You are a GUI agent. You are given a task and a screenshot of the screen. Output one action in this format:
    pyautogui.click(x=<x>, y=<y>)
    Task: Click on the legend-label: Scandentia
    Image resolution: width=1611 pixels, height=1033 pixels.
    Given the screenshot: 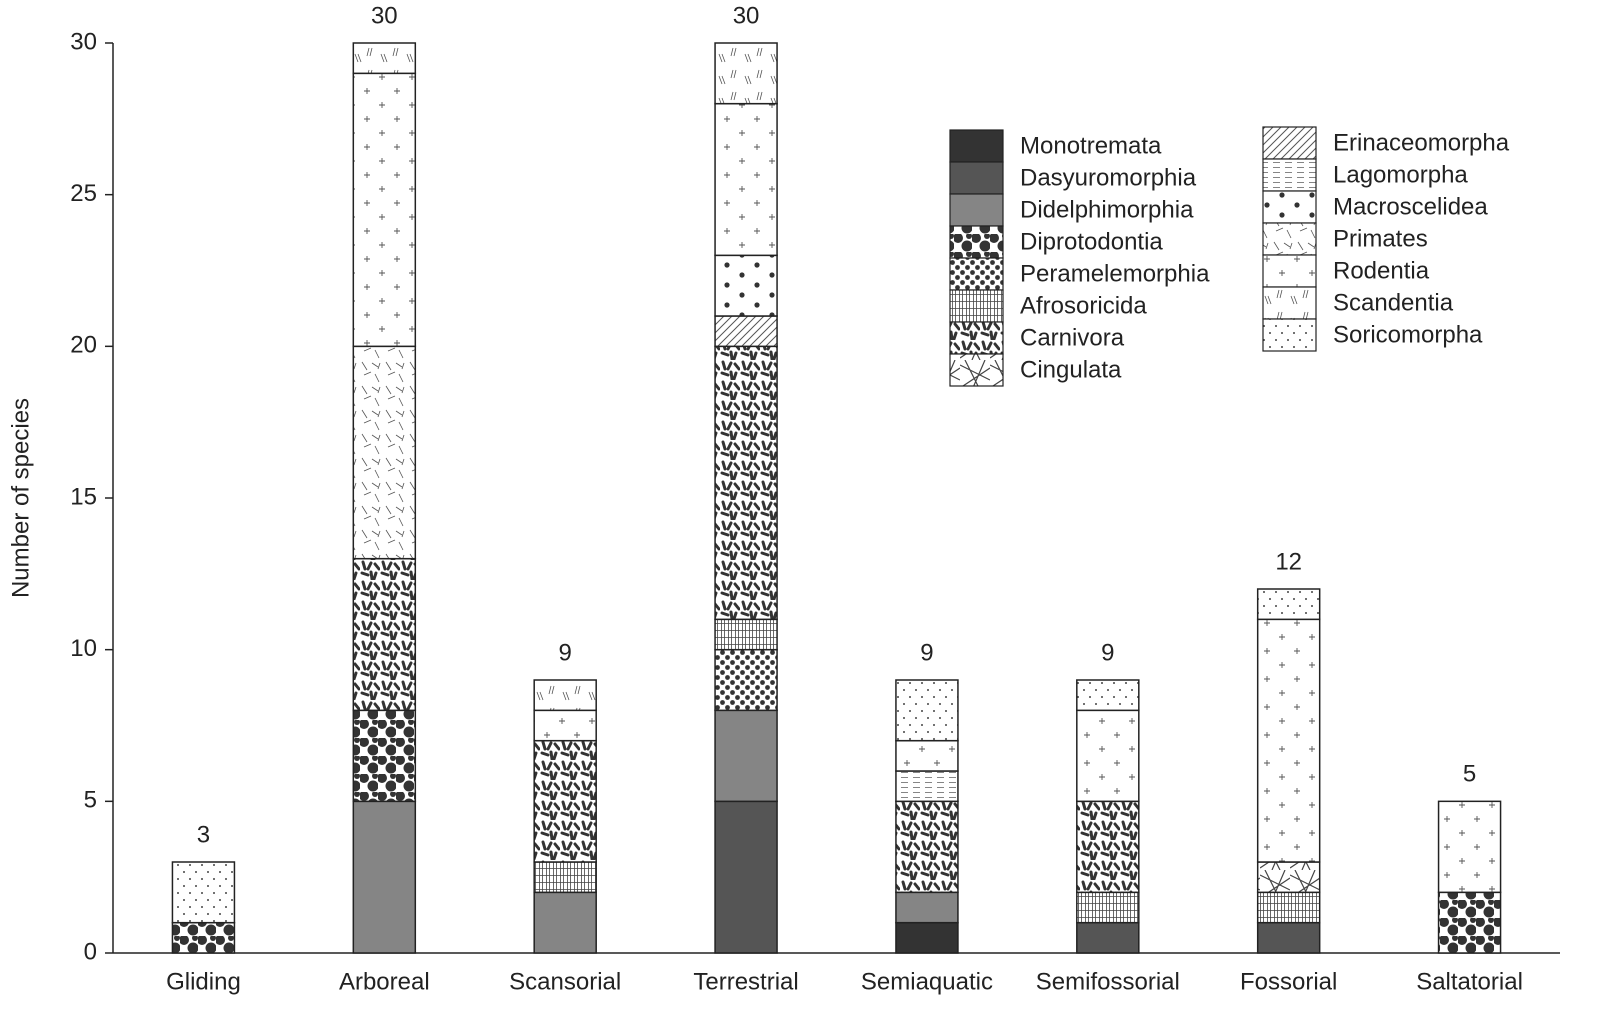 What is the action you would take?
    pyautogui.click(x=1393, y=302)
    